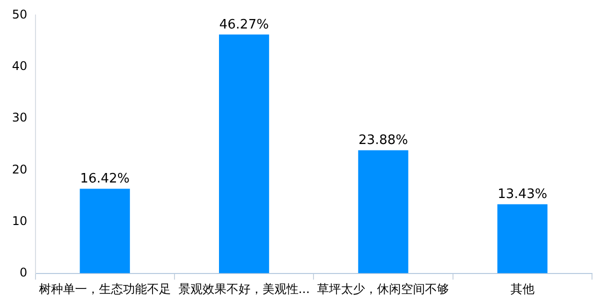  What do you see at coordinates (20, 14) in the screenshot?
I see `y-tick-label: 50` at bounding box center [20, 14].